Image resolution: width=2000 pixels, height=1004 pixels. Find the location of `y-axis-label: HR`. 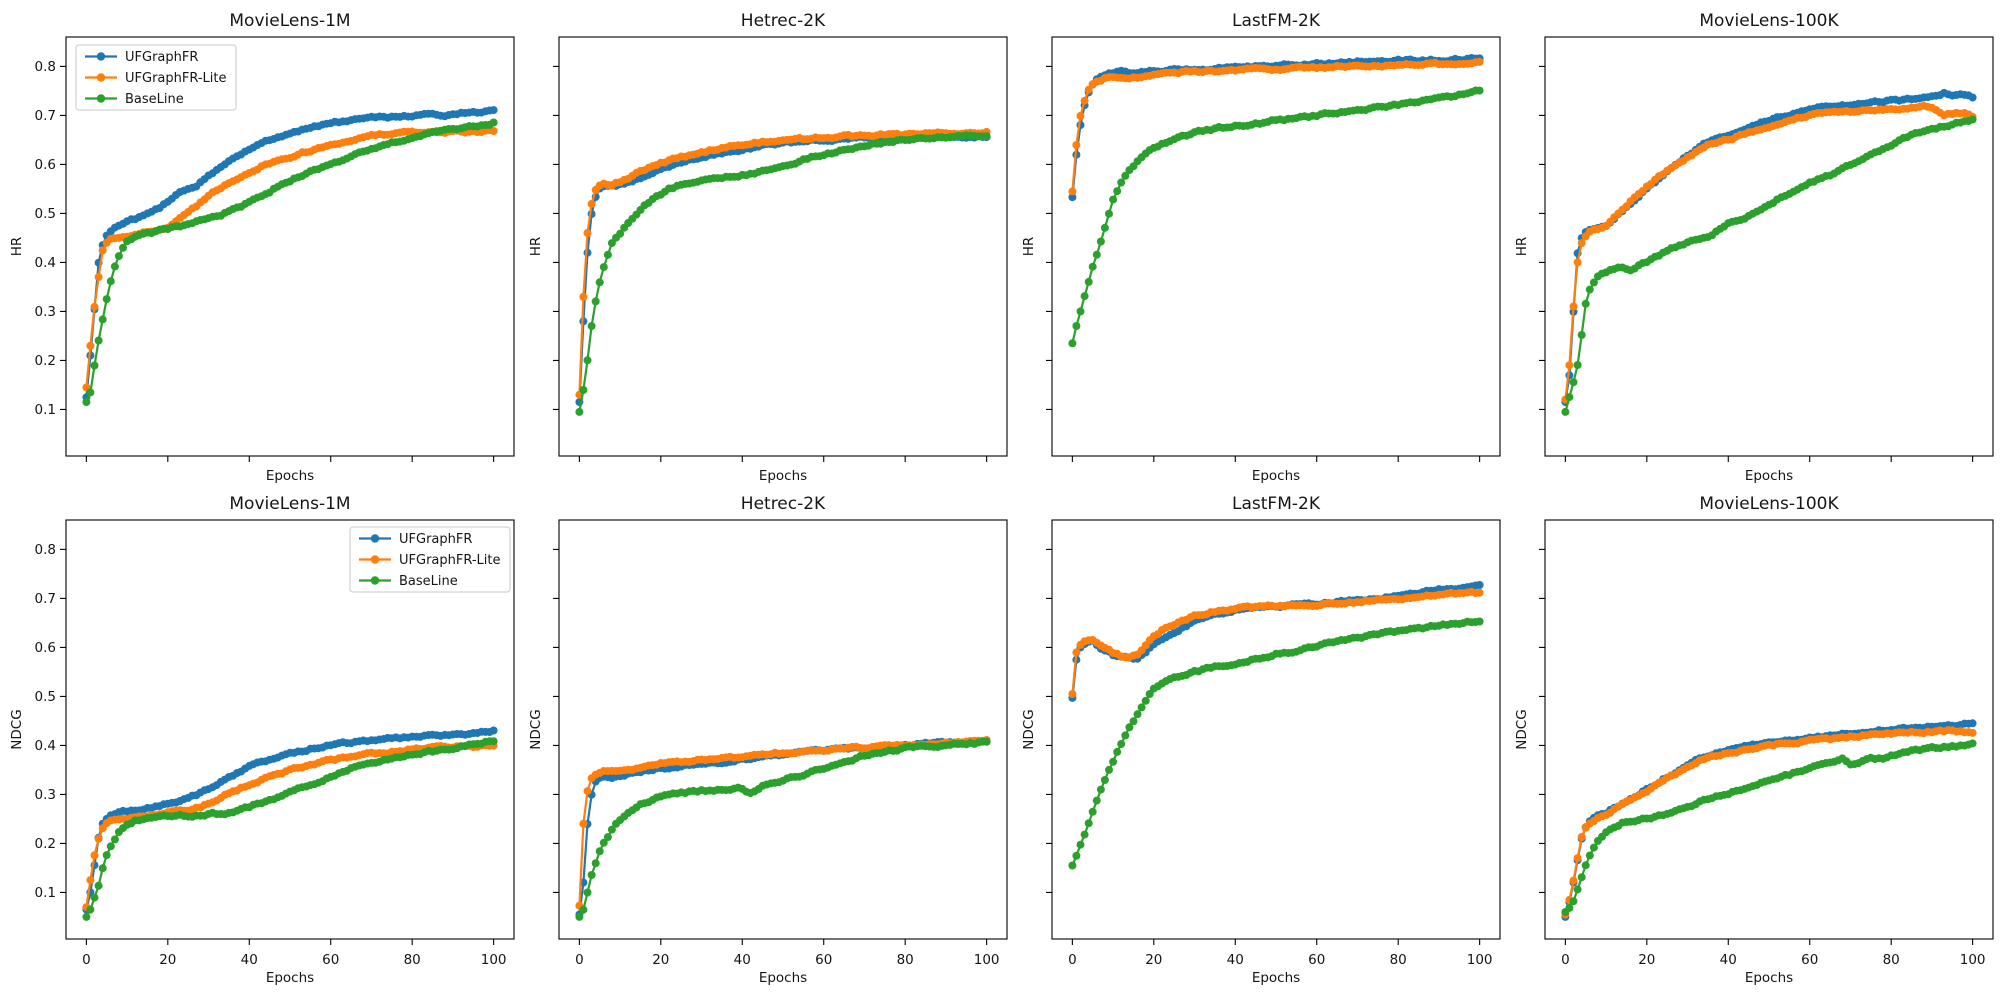

y-axis-label: HR is located at coordinates (536, 247).